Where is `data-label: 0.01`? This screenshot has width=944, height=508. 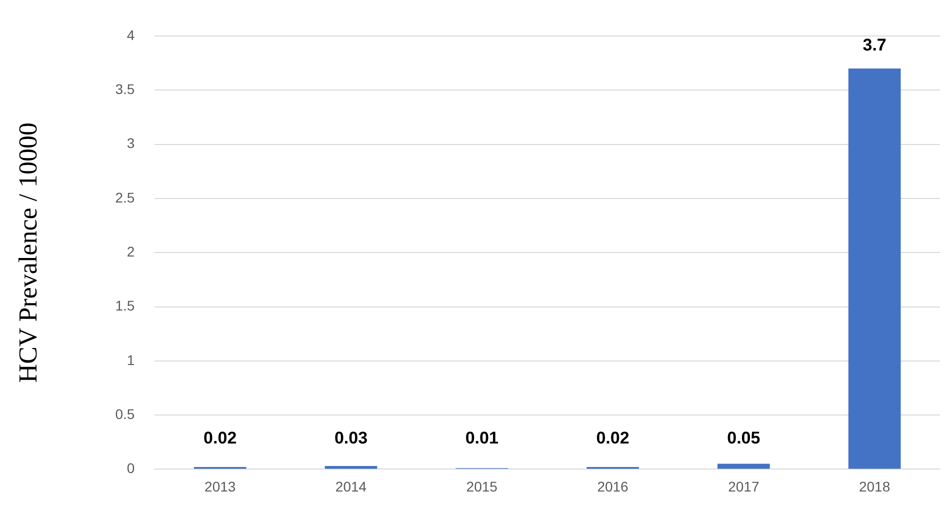
data-label: 0.01 is located at coordinates (481, 438).